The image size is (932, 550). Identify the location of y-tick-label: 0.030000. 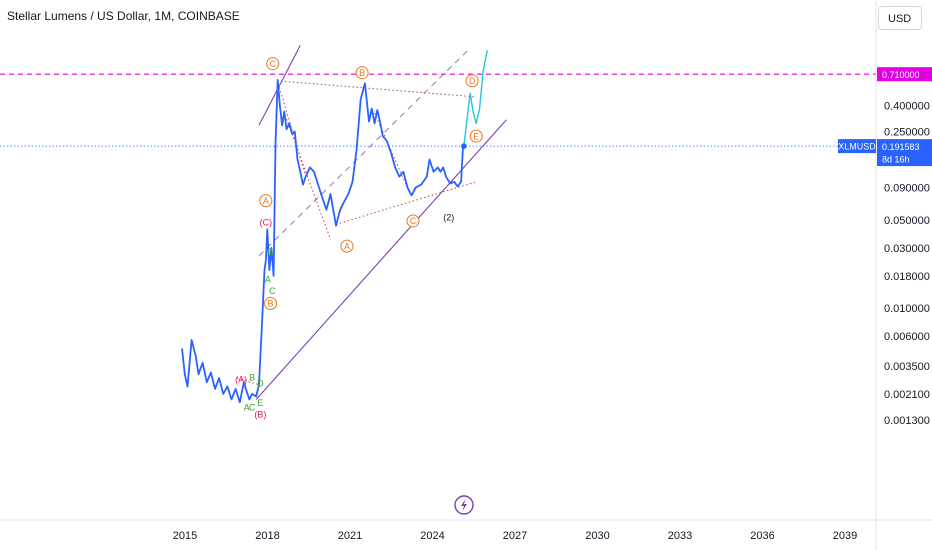
(907, 249).